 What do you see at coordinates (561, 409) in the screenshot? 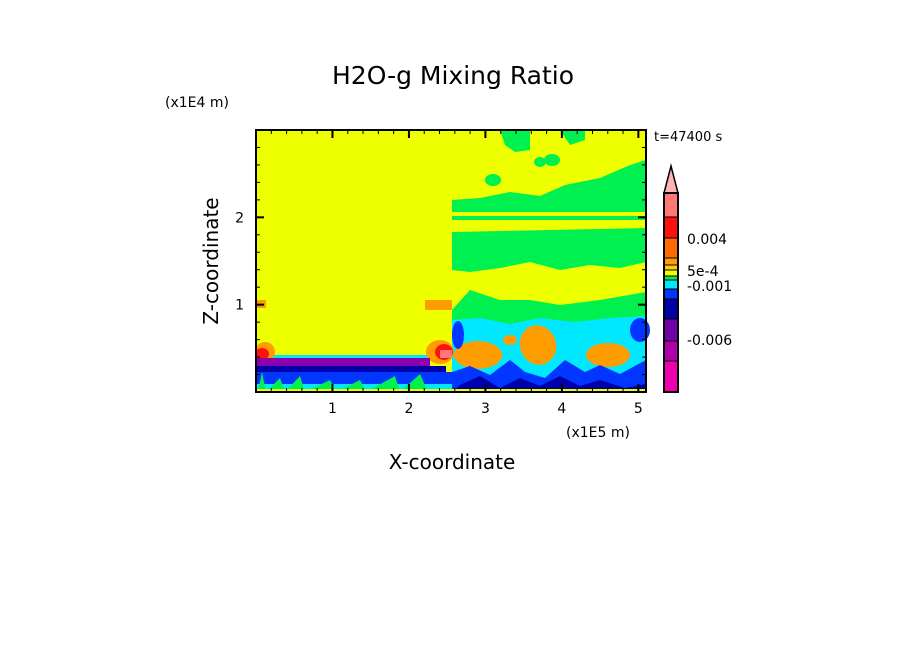
I see `x-tick-label: 4` at bounding box center [561, 409].